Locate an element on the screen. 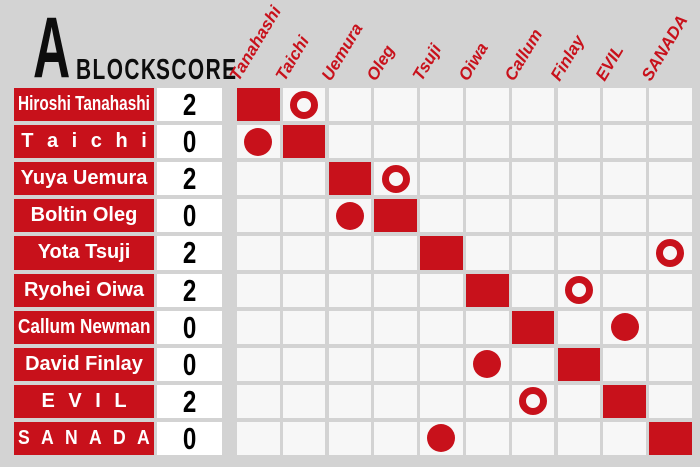  grid-cell-yotatsuji-vs-sanada is located at coordinates (670, 253).